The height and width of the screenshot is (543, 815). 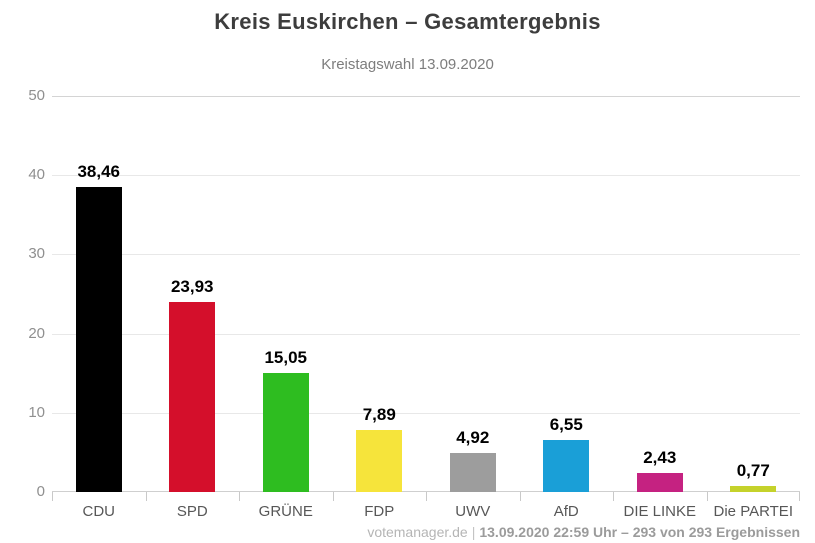 What do you see at coordinates (192, 511) in the screenshot?
I see `category-label-spd: SPD` at bounding box center [192, 511].